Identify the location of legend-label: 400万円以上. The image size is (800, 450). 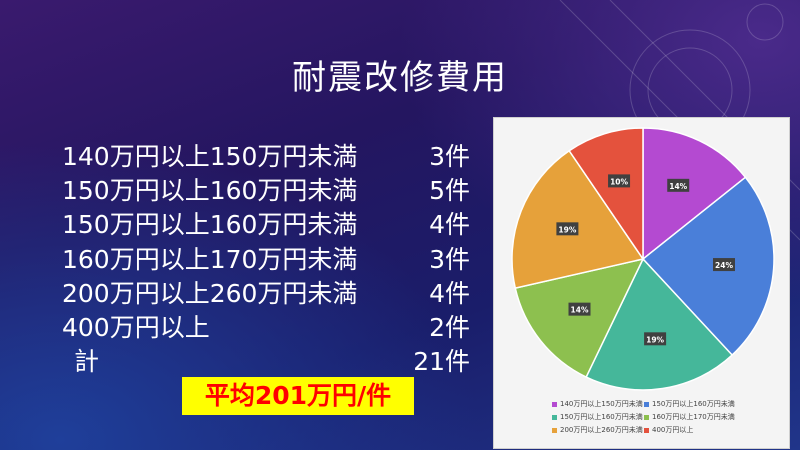
(673, 430).